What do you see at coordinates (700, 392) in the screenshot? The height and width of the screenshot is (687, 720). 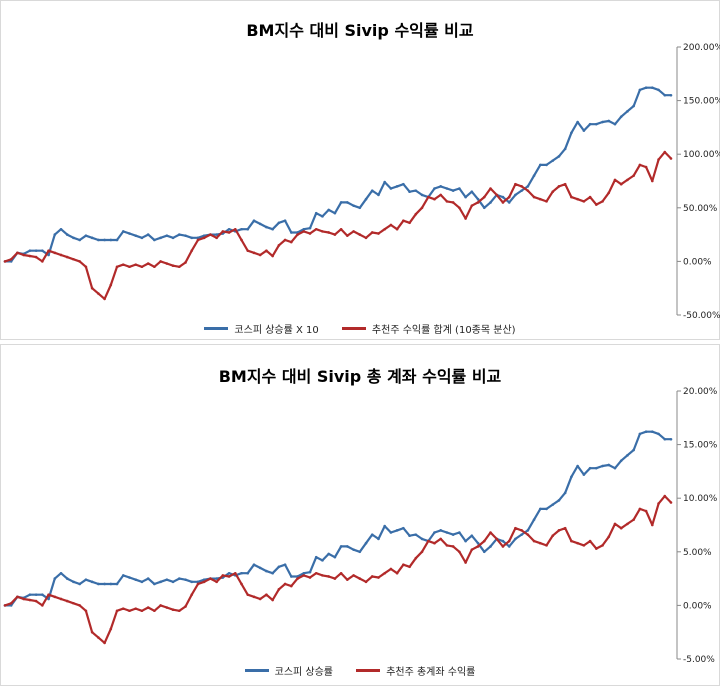 I see `y-tick-label: 20.00%` at bounding box center [700, 392].